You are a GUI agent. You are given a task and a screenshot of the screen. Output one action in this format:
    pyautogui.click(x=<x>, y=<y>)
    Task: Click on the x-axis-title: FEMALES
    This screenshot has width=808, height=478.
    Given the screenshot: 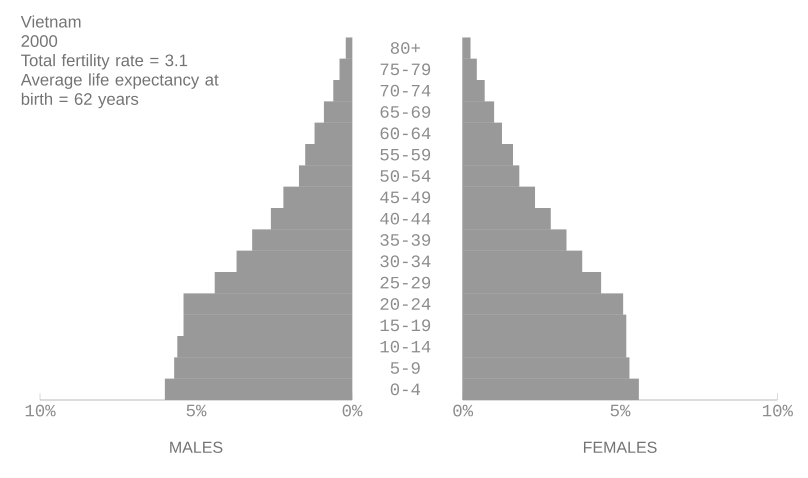 What is the action you would take?
    pyautogui.click(x=620, y=447)
    